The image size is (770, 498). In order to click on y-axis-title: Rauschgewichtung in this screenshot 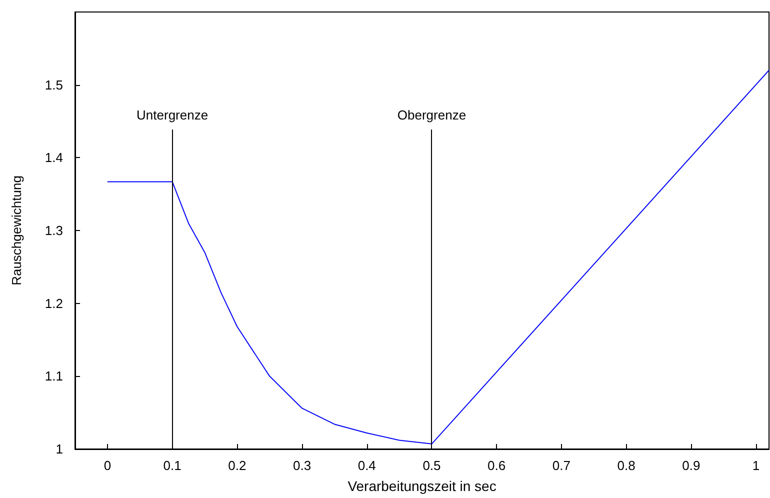, I will do `click(16, 231)`.